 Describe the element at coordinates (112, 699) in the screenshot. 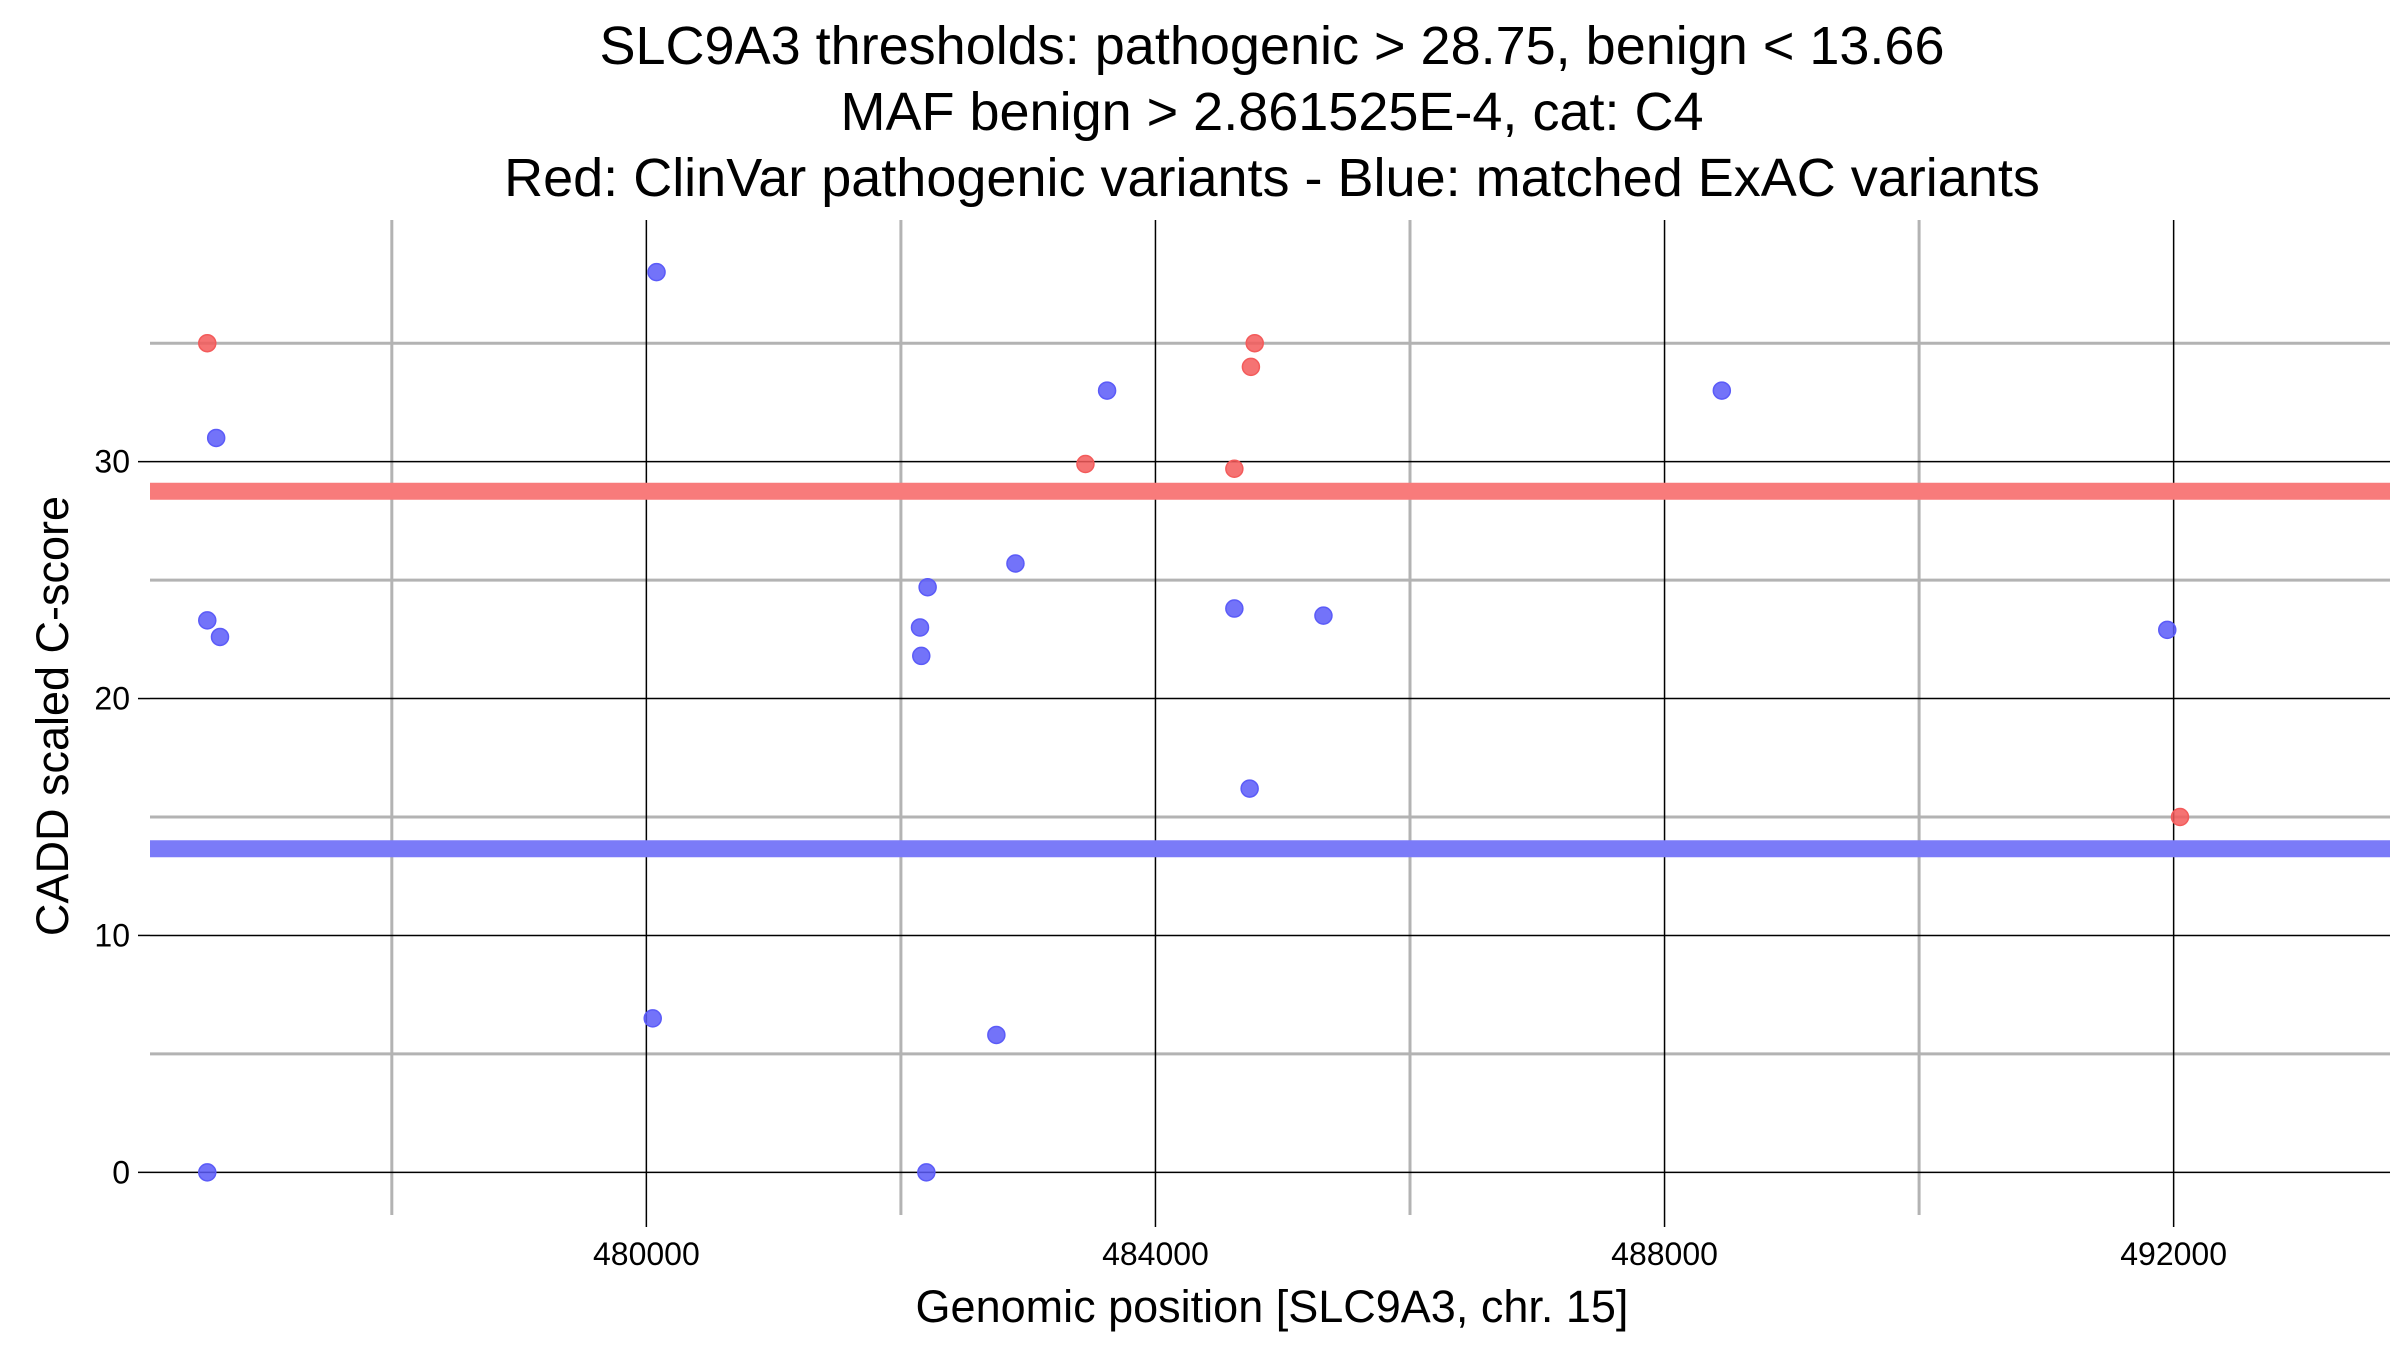

I see `y-tick-label: 20` at that location.